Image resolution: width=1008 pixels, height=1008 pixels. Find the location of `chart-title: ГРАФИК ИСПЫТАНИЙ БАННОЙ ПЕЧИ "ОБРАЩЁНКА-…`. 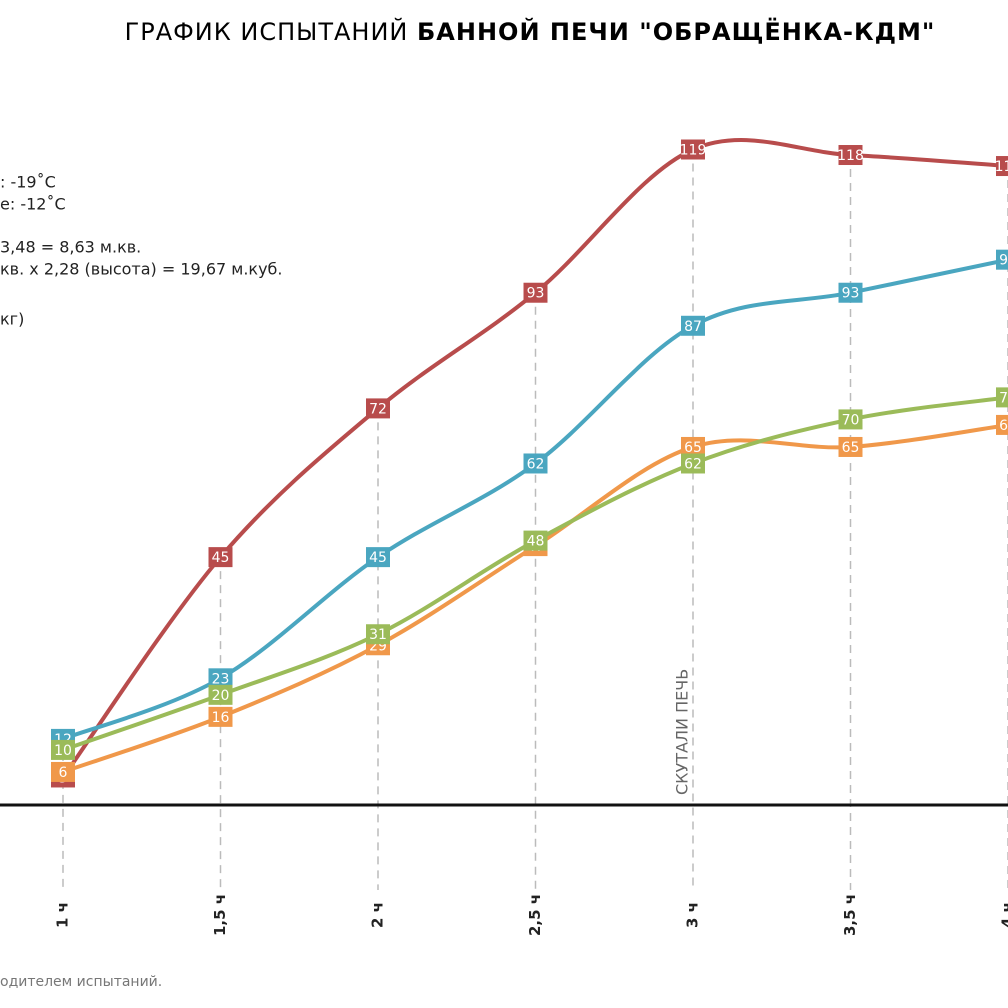

chart-title: ГРАФИК ИСПЫТАНИЙ БАННОЙ ПЕЧИ "ОБРАЩЁНКА-… is located at coordinates (530, 31).